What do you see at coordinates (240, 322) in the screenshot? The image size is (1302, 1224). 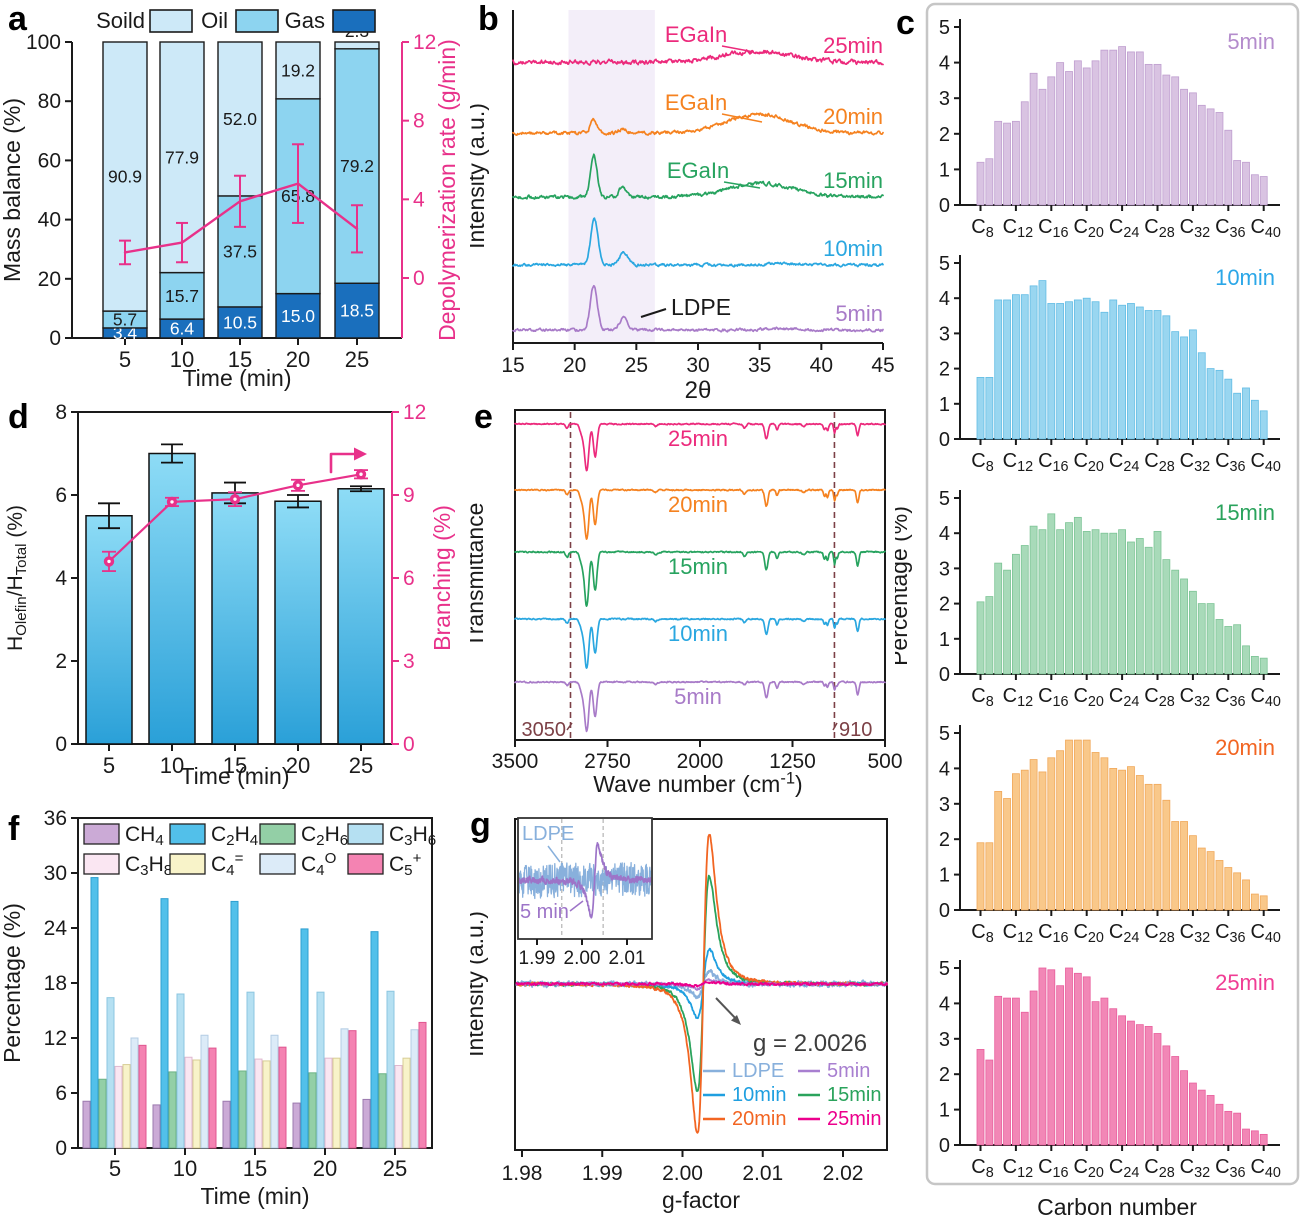 I see `stacked-bar-gas` at bounding box center [240, 322].